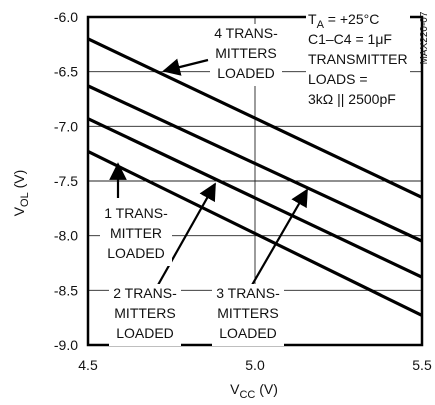  I want to click on part-id: MAX220-07, so click(424, 37).